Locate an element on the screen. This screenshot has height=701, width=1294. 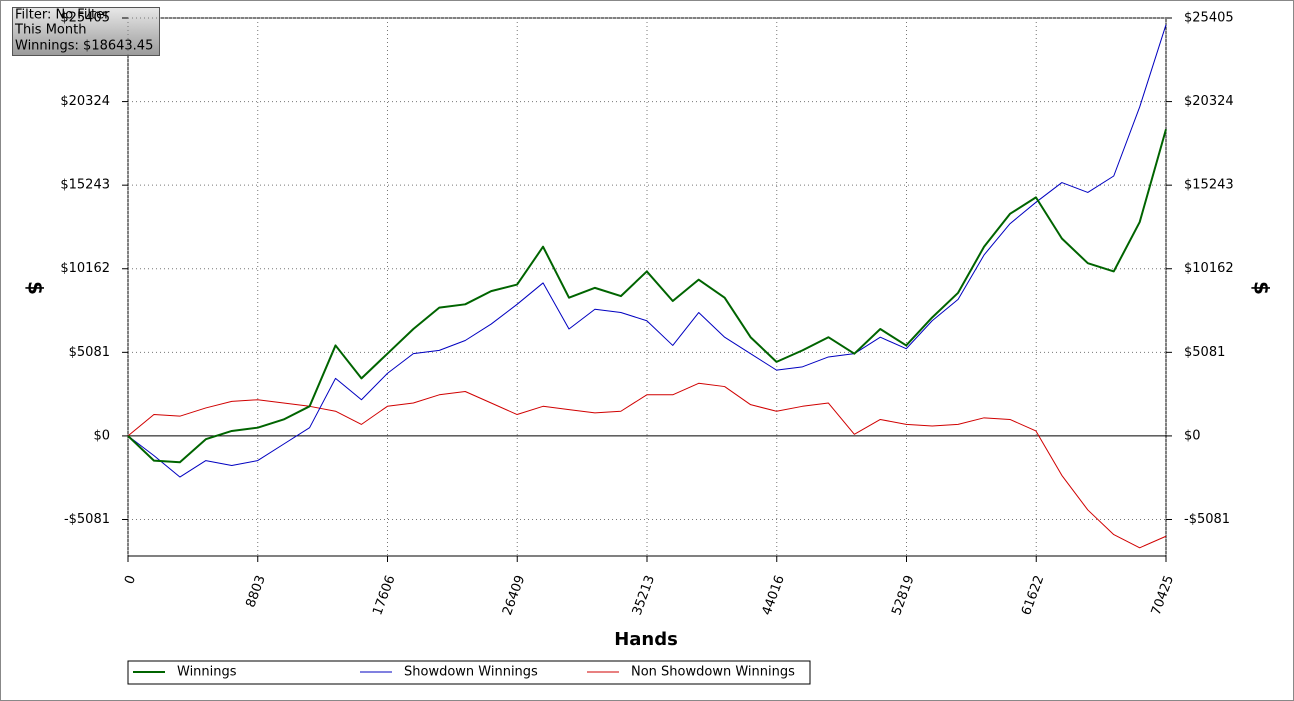
y-tick-label: $0 is located at coordinates (101, 435).